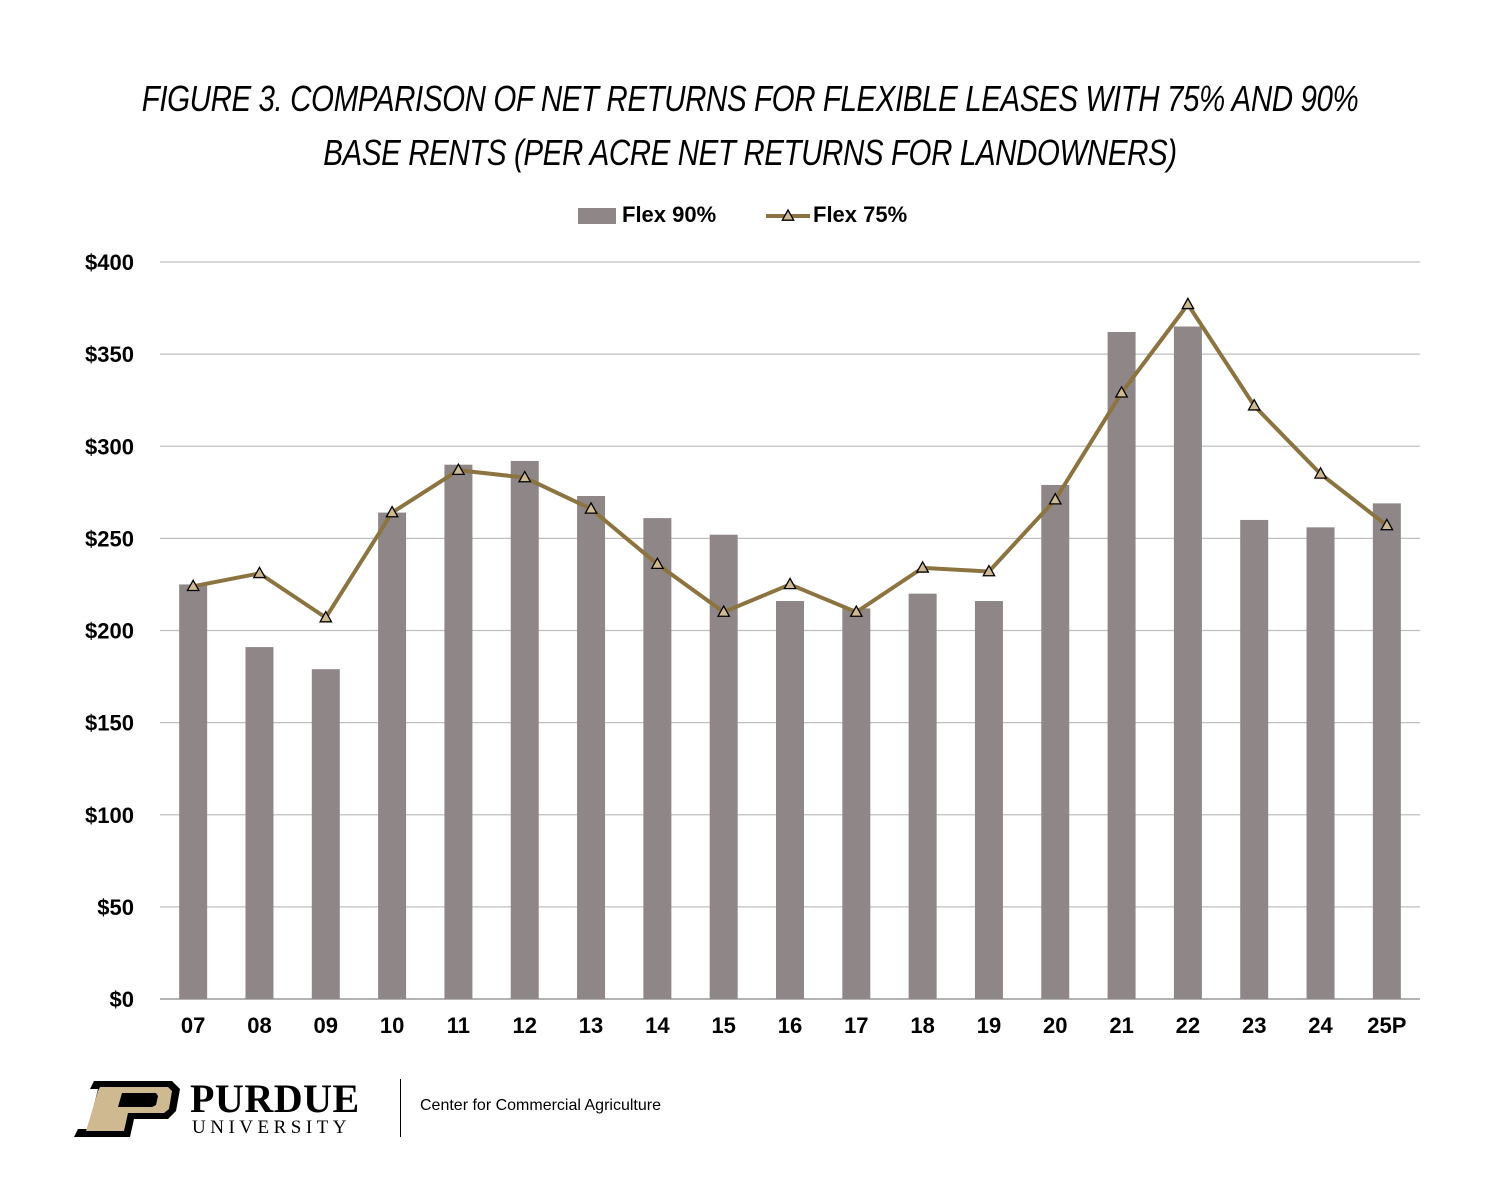 The height and width of the screenshot is (1200, 1500). What do you see at coordinates (1055, 1025) in the screenshot?
I see `x-tick-label: 20` at bounding box center [1055, 1025].